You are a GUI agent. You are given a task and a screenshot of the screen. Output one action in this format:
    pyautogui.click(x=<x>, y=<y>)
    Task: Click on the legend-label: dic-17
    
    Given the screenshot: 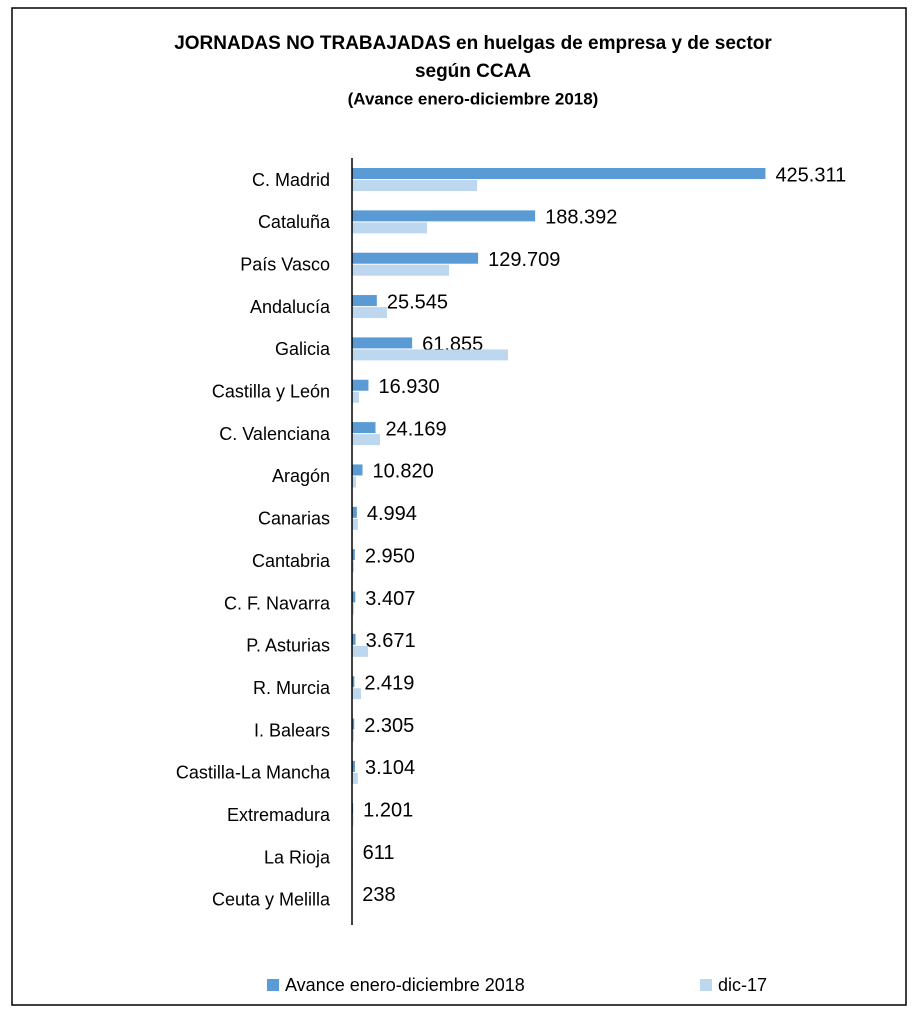 What is the action you would take?
    pyautogui.click(x=742, y=985)
    